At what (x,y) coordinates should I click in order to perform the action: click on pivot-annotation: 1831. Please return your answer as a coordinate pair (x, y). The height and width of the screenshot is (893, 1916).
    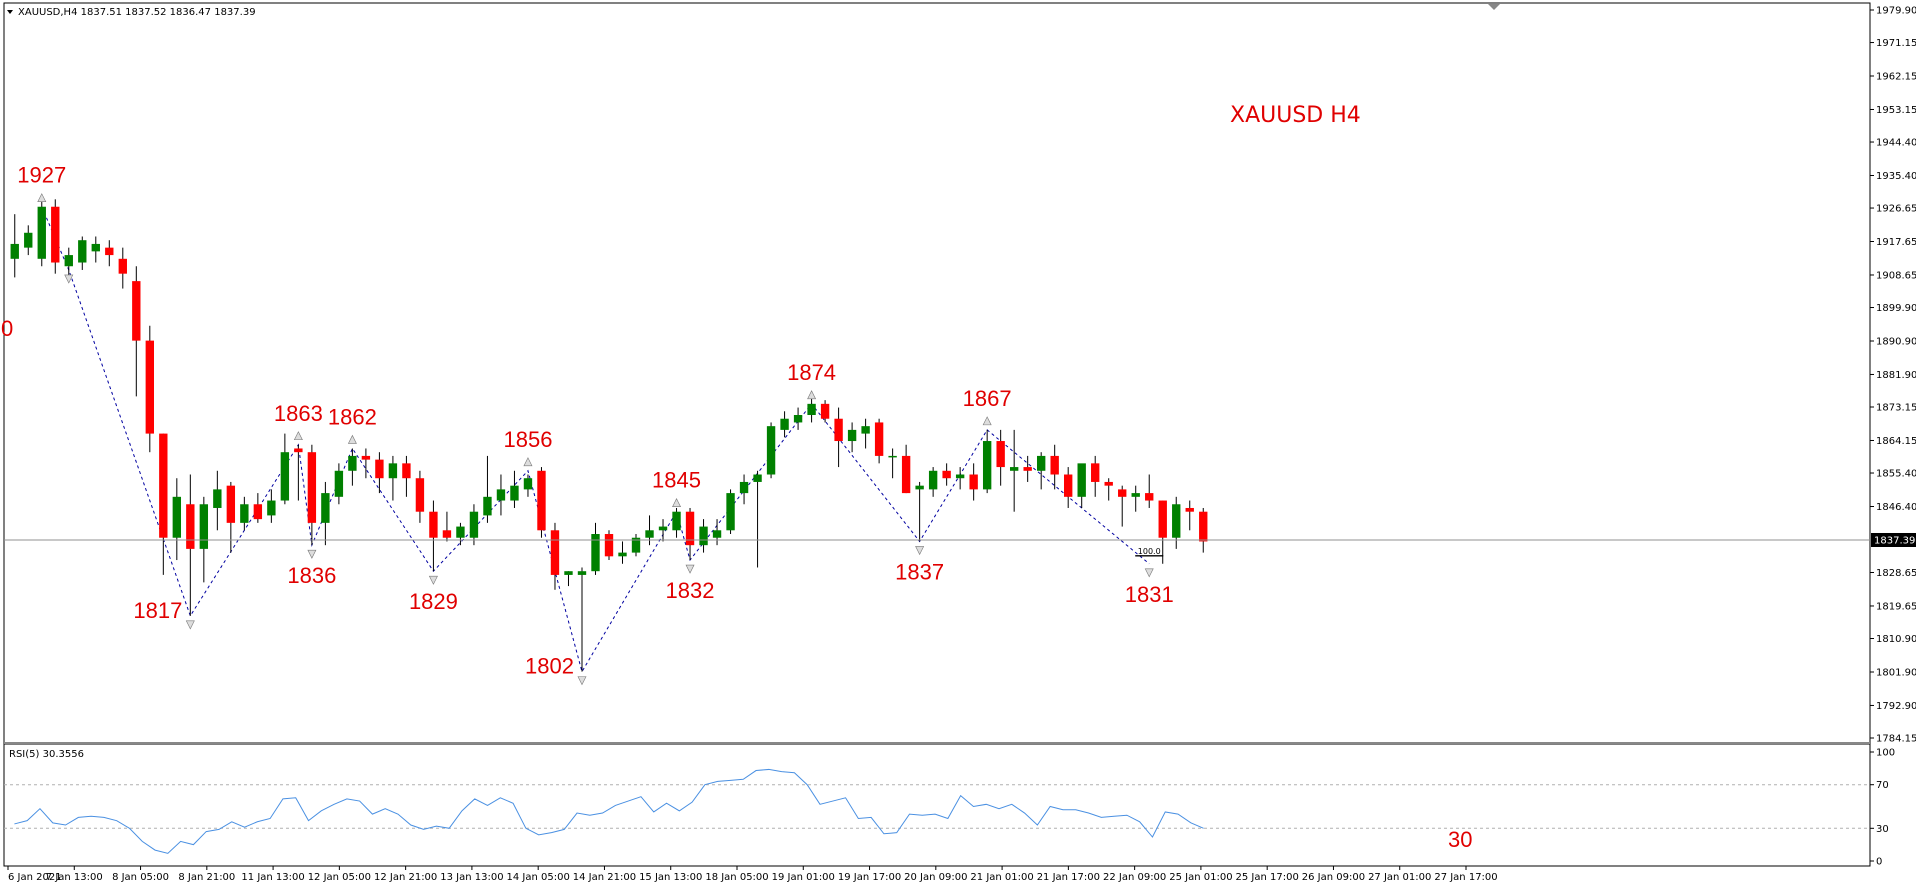
    Looking at the image, I should click on (1149, 594).